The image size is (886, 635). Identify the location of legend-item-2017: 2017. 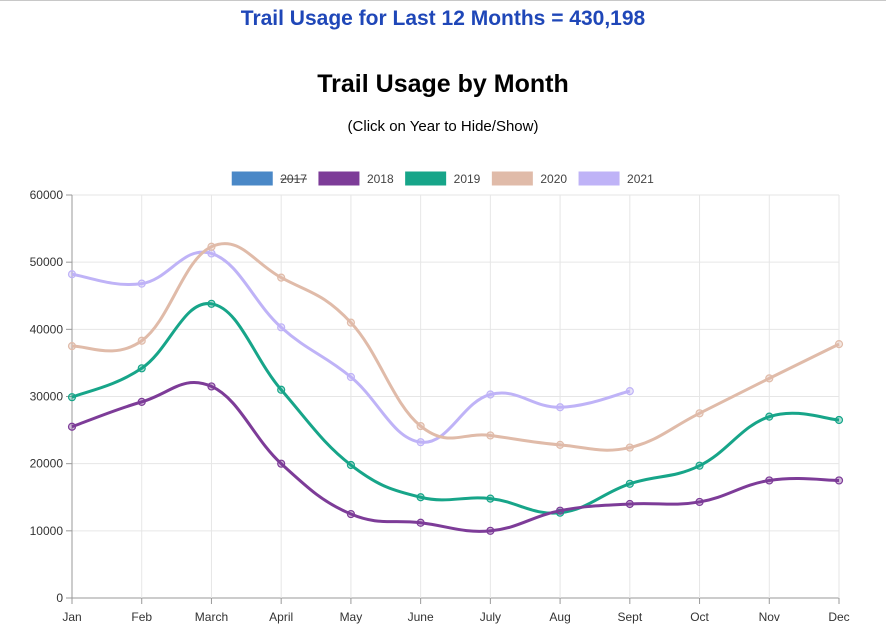
(269, 178).